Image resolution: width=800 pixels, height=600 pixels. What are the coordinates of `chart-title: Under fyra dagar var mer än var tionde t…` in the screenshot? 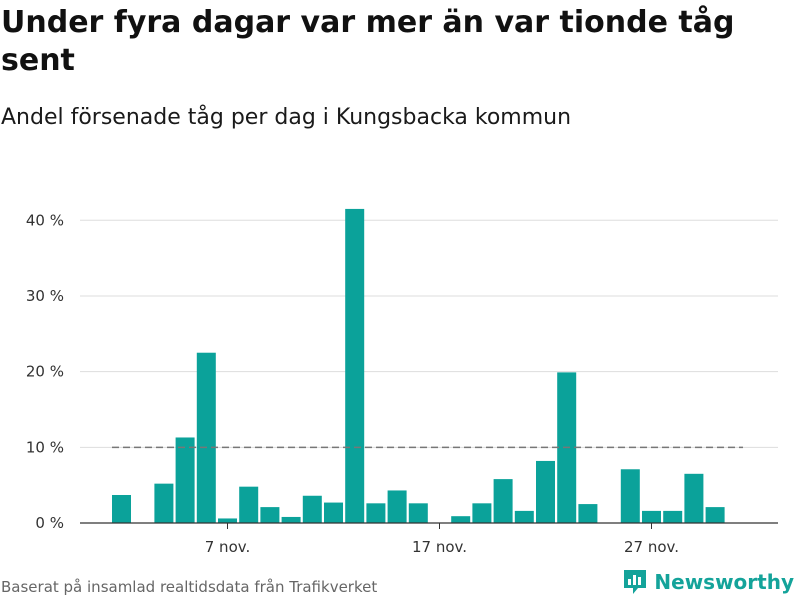 It's located at (368, 41).